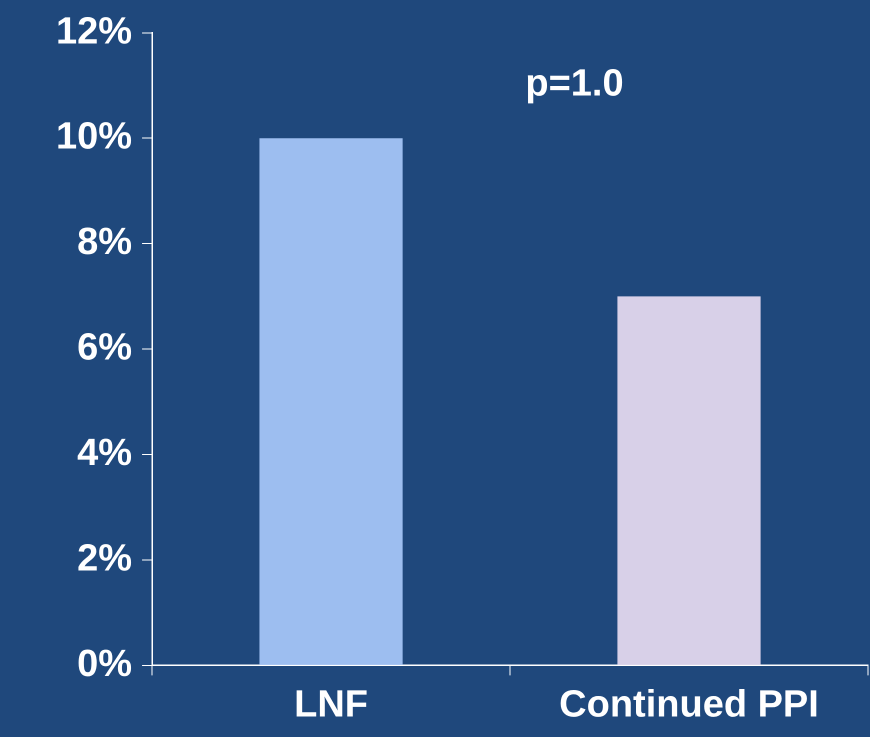 This screenshot has width=870, height=737. Describe the element at coordinates (104, 347) in the screenshot. I see `y-tick-label: 6%` at that location.